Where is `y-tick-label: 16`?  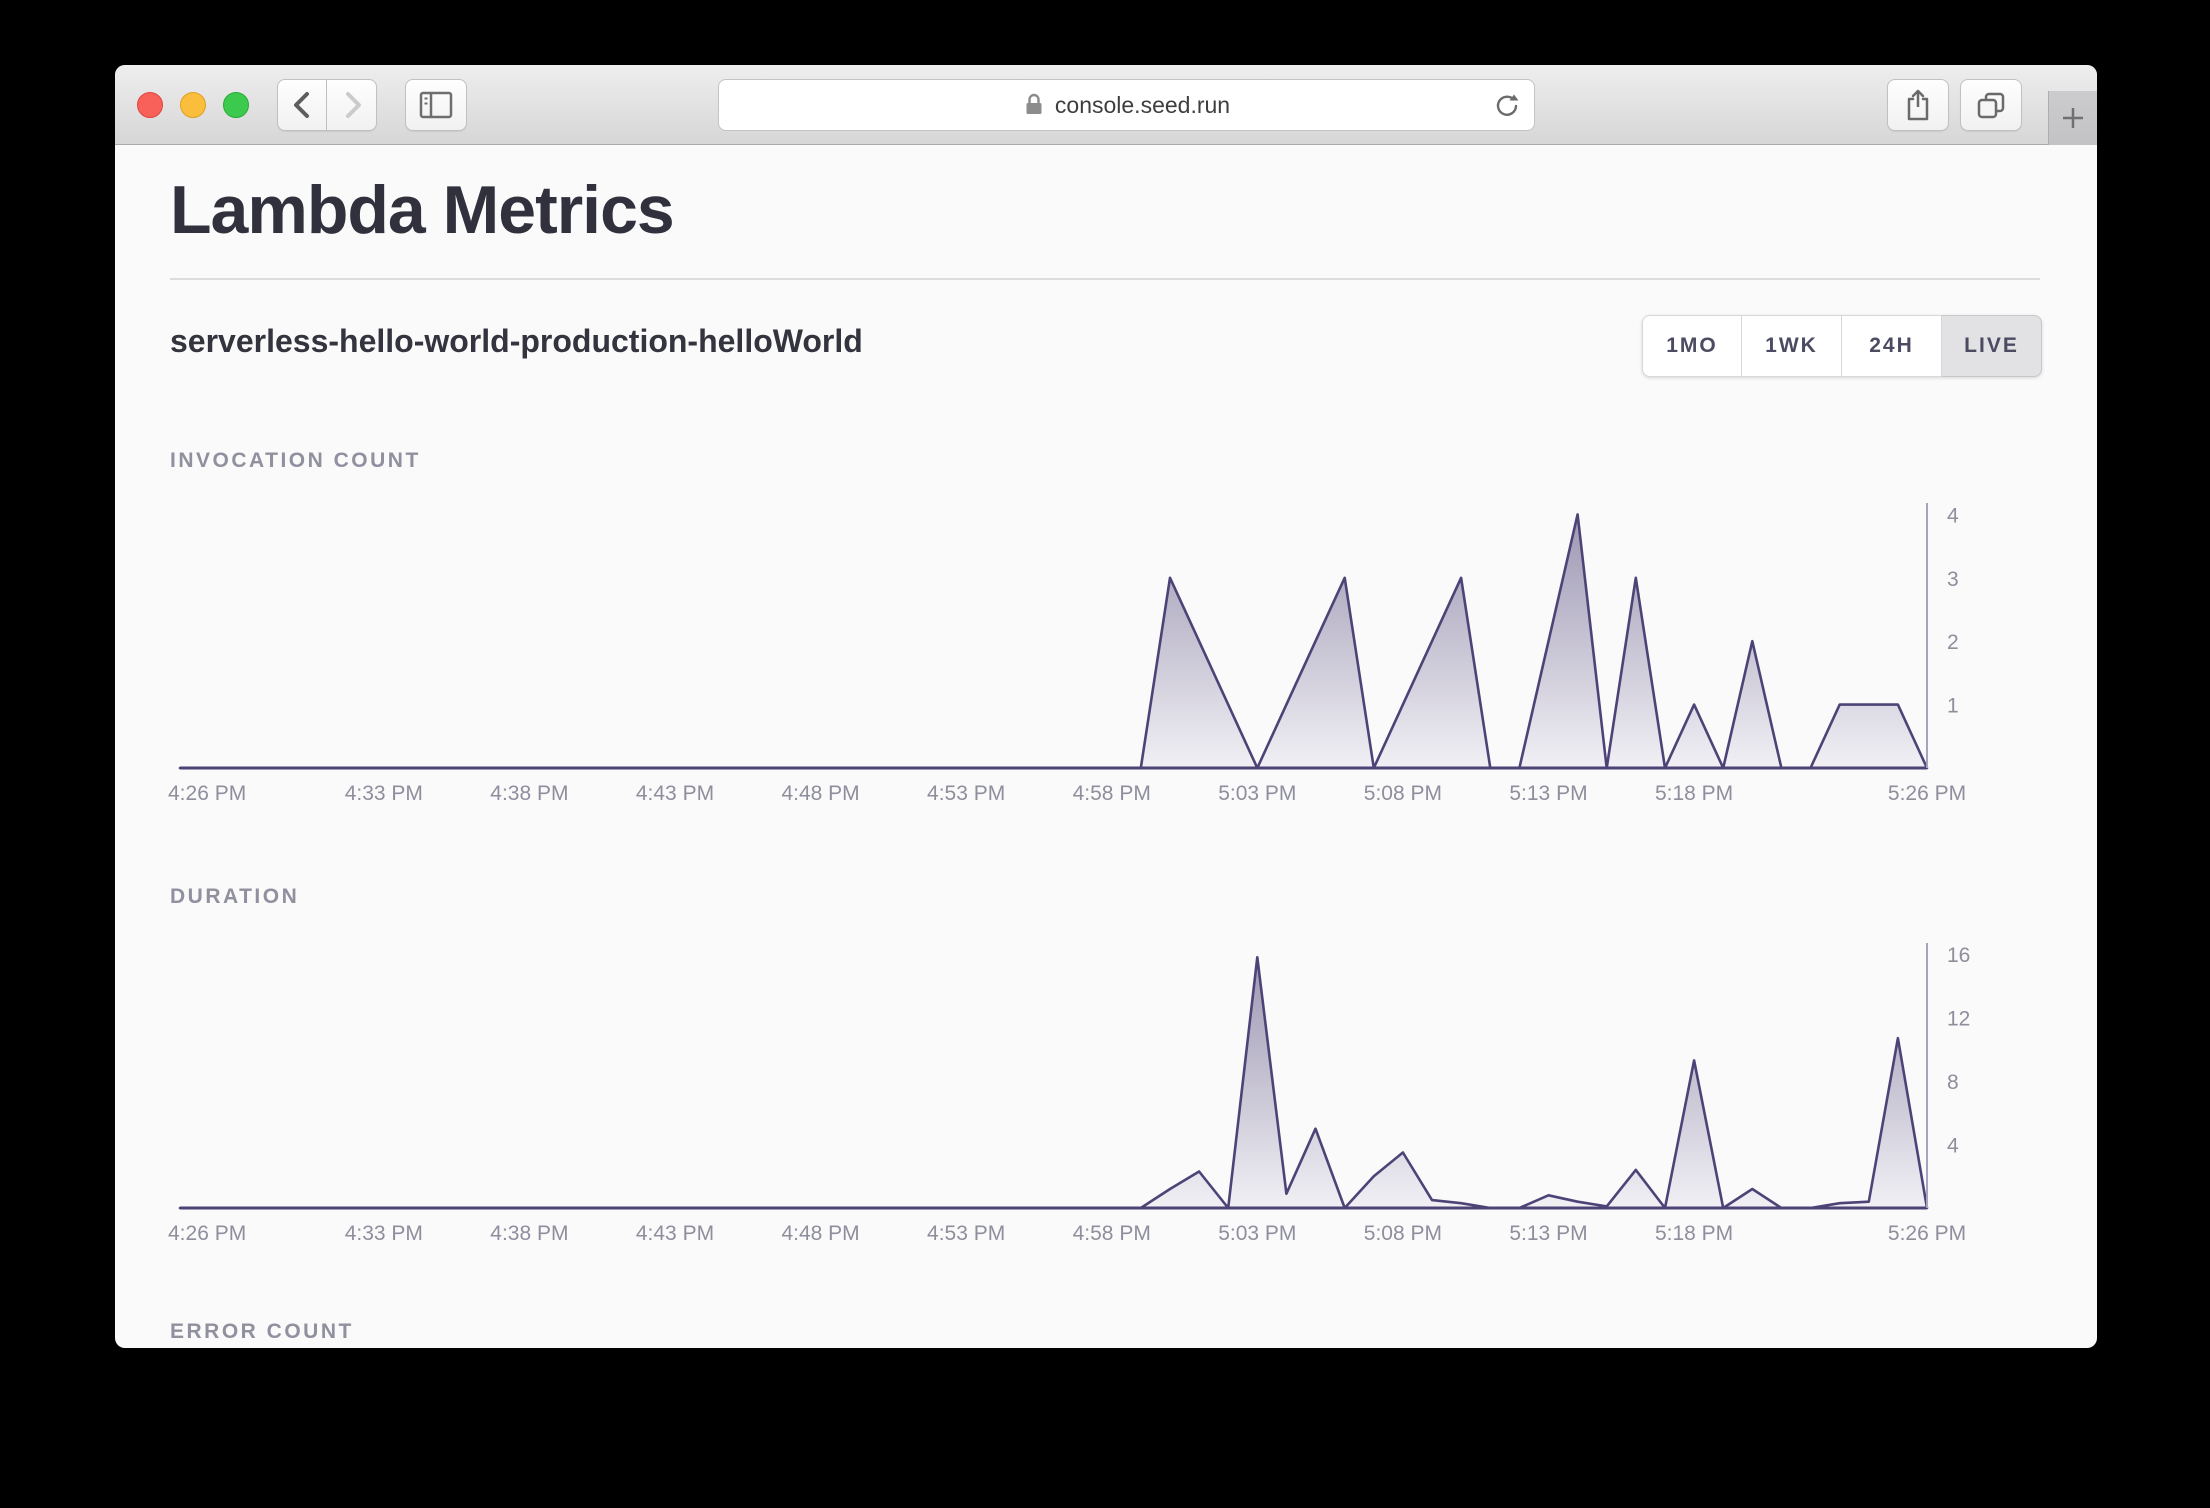 y-tick-label: 16 is located at coordinates (1958, 955).